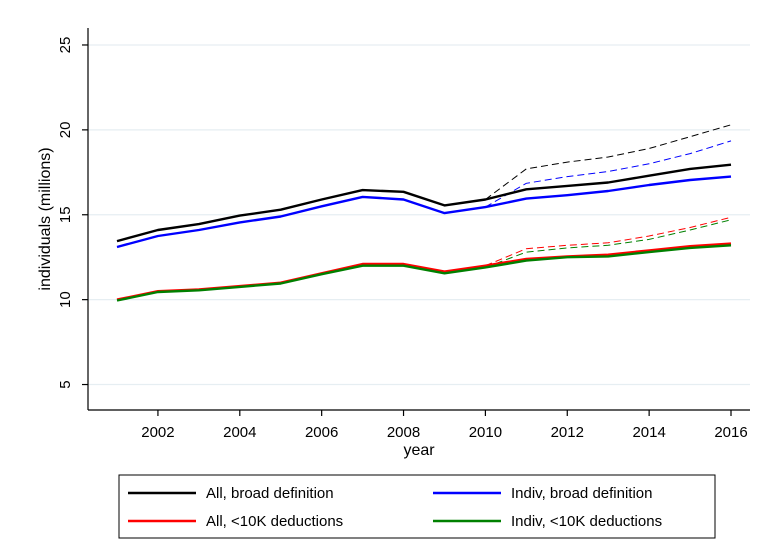 This screenshot has height=554, width=768. Describe the element at coordinates (321, 432) in the screenshot. I see `x-tick-label: 2006` at that location.